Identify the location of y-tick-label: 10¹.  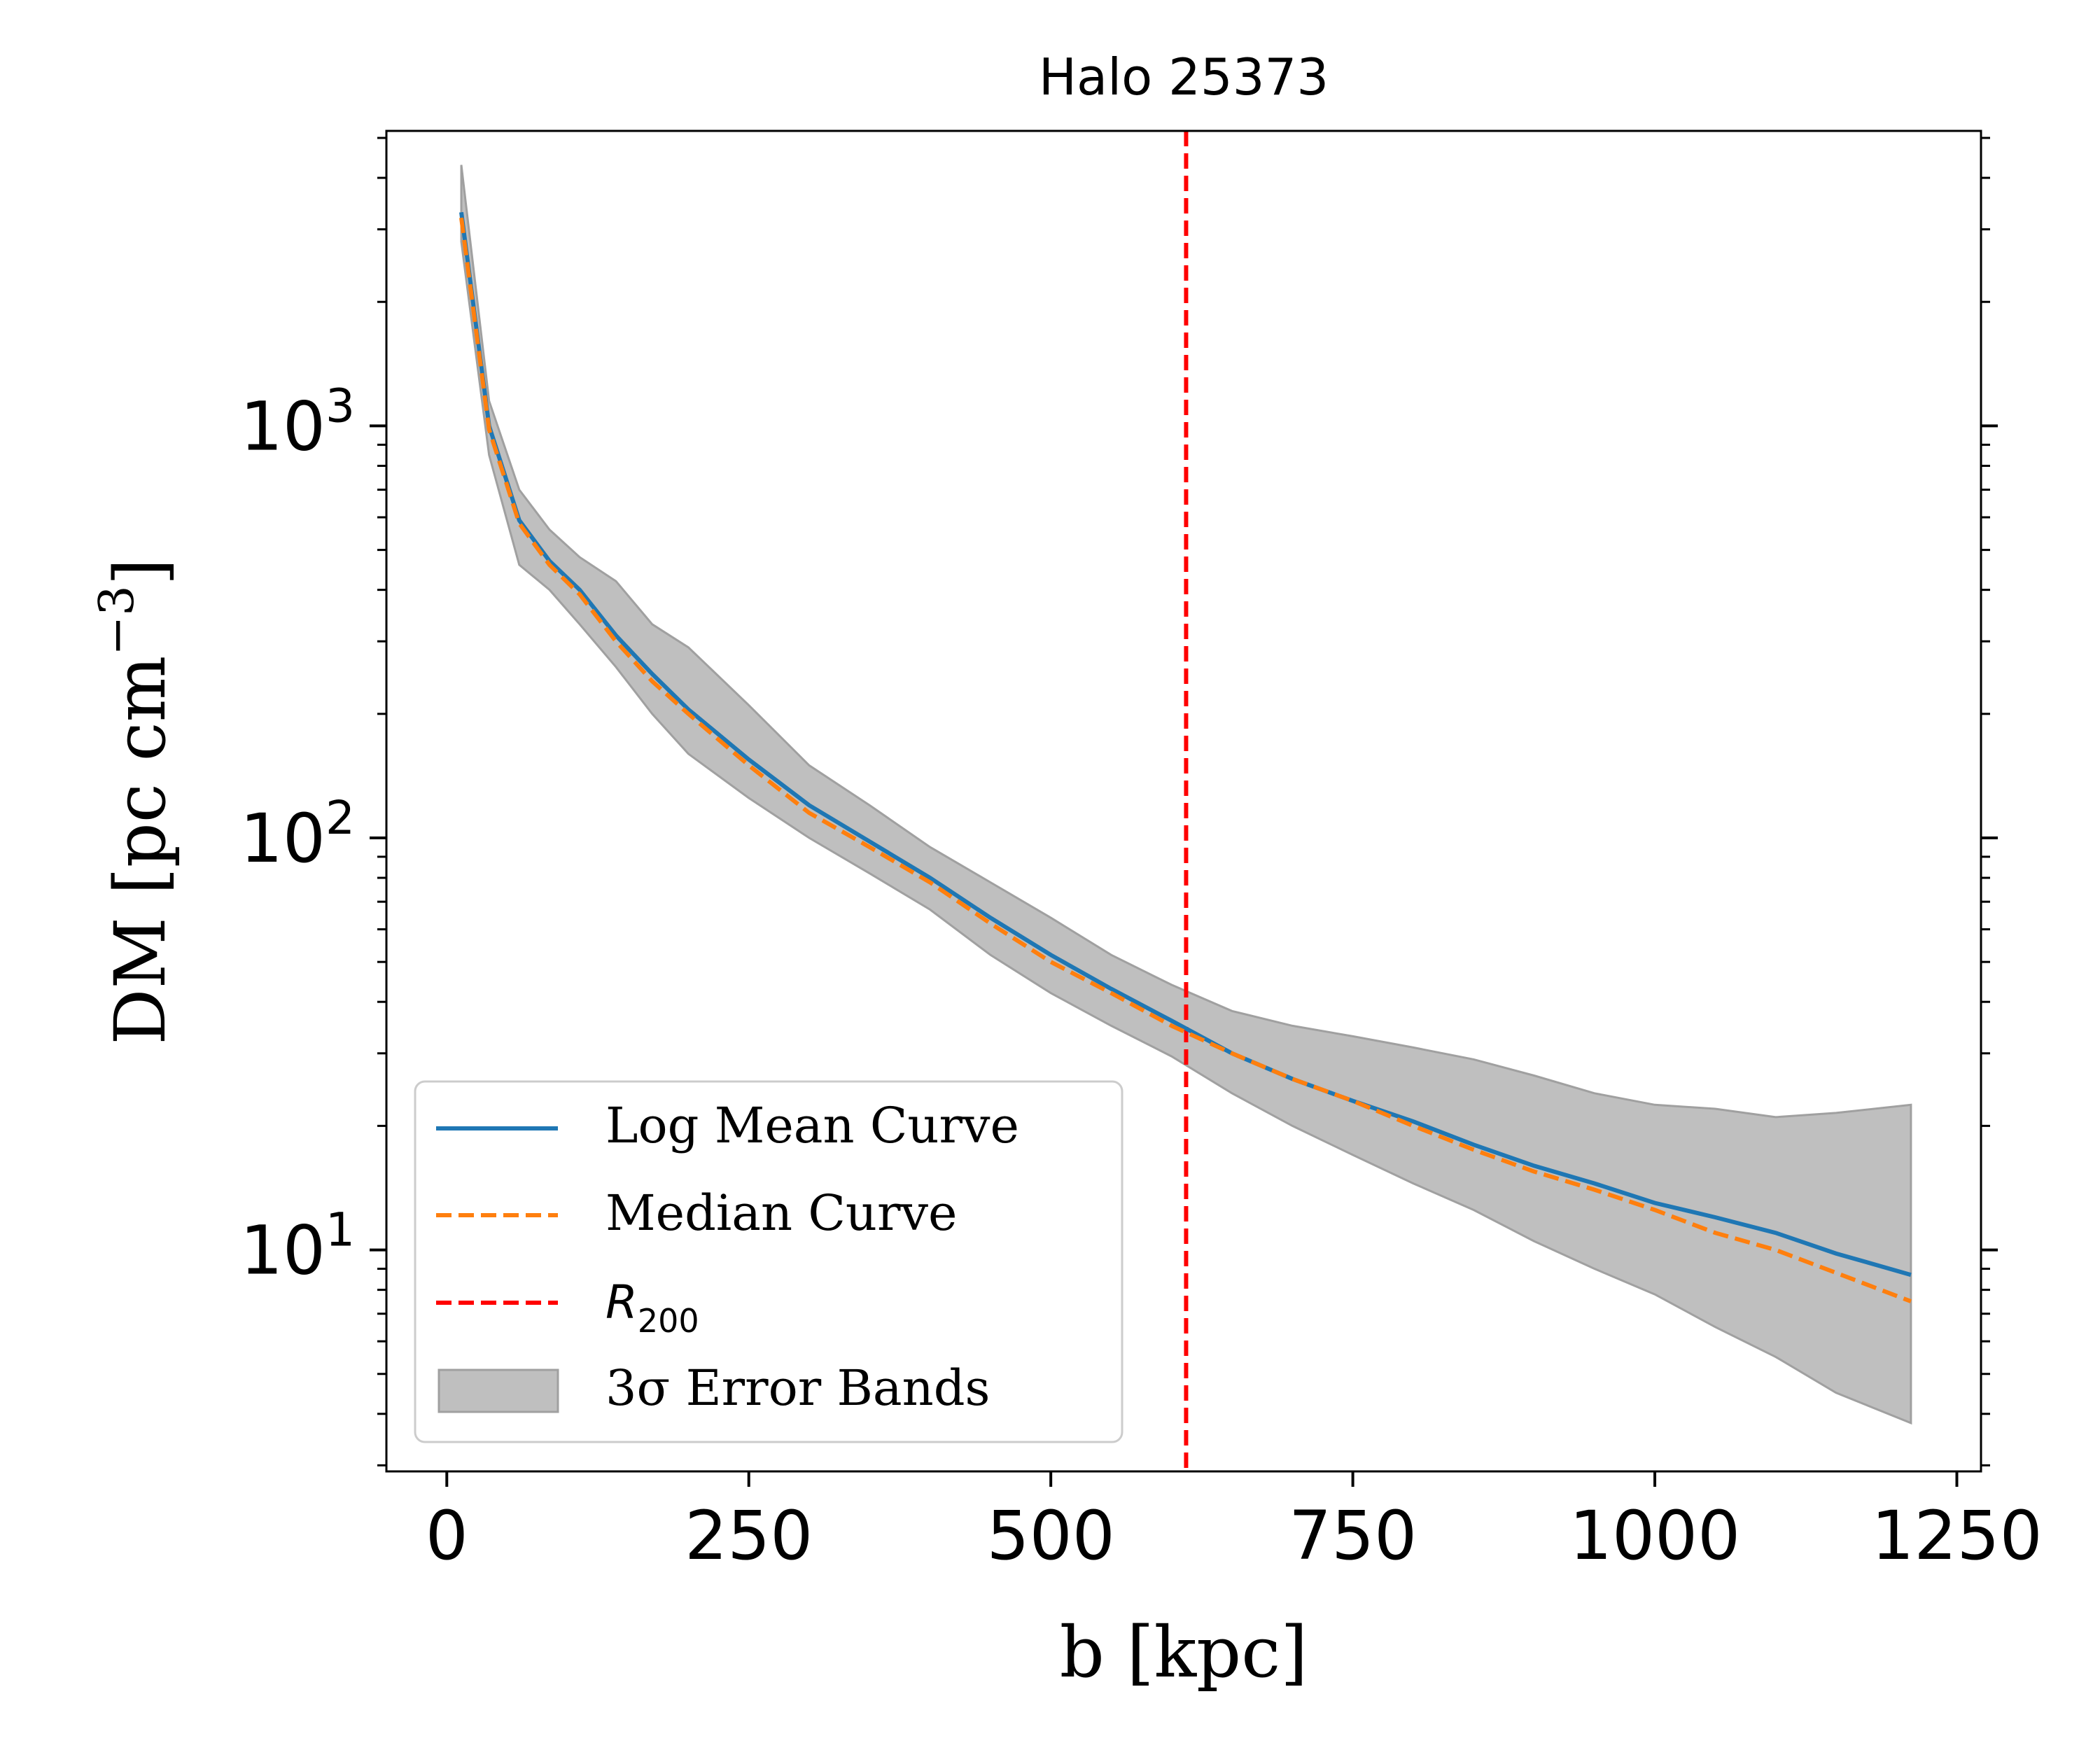
(297, 1246).